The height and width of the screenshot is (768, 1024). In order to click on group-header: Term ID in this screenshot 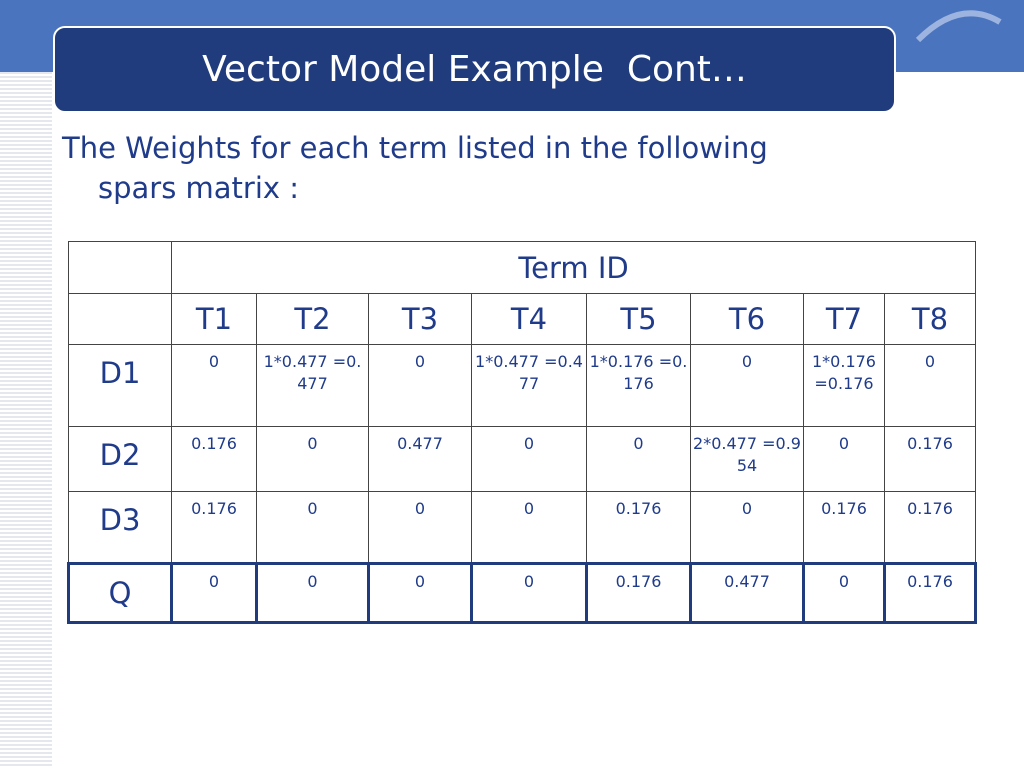, I will do `click(573, 267)`.